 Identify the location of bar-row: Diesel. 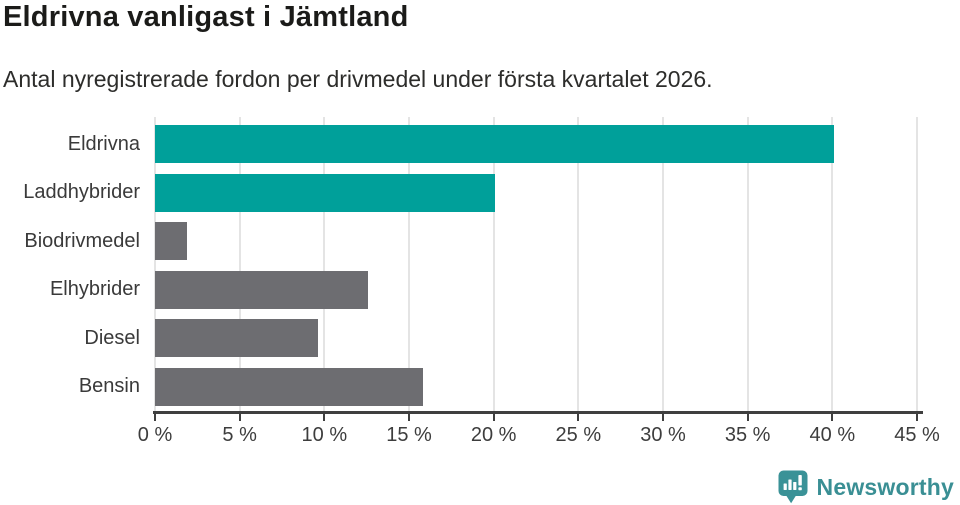
(500, 338).